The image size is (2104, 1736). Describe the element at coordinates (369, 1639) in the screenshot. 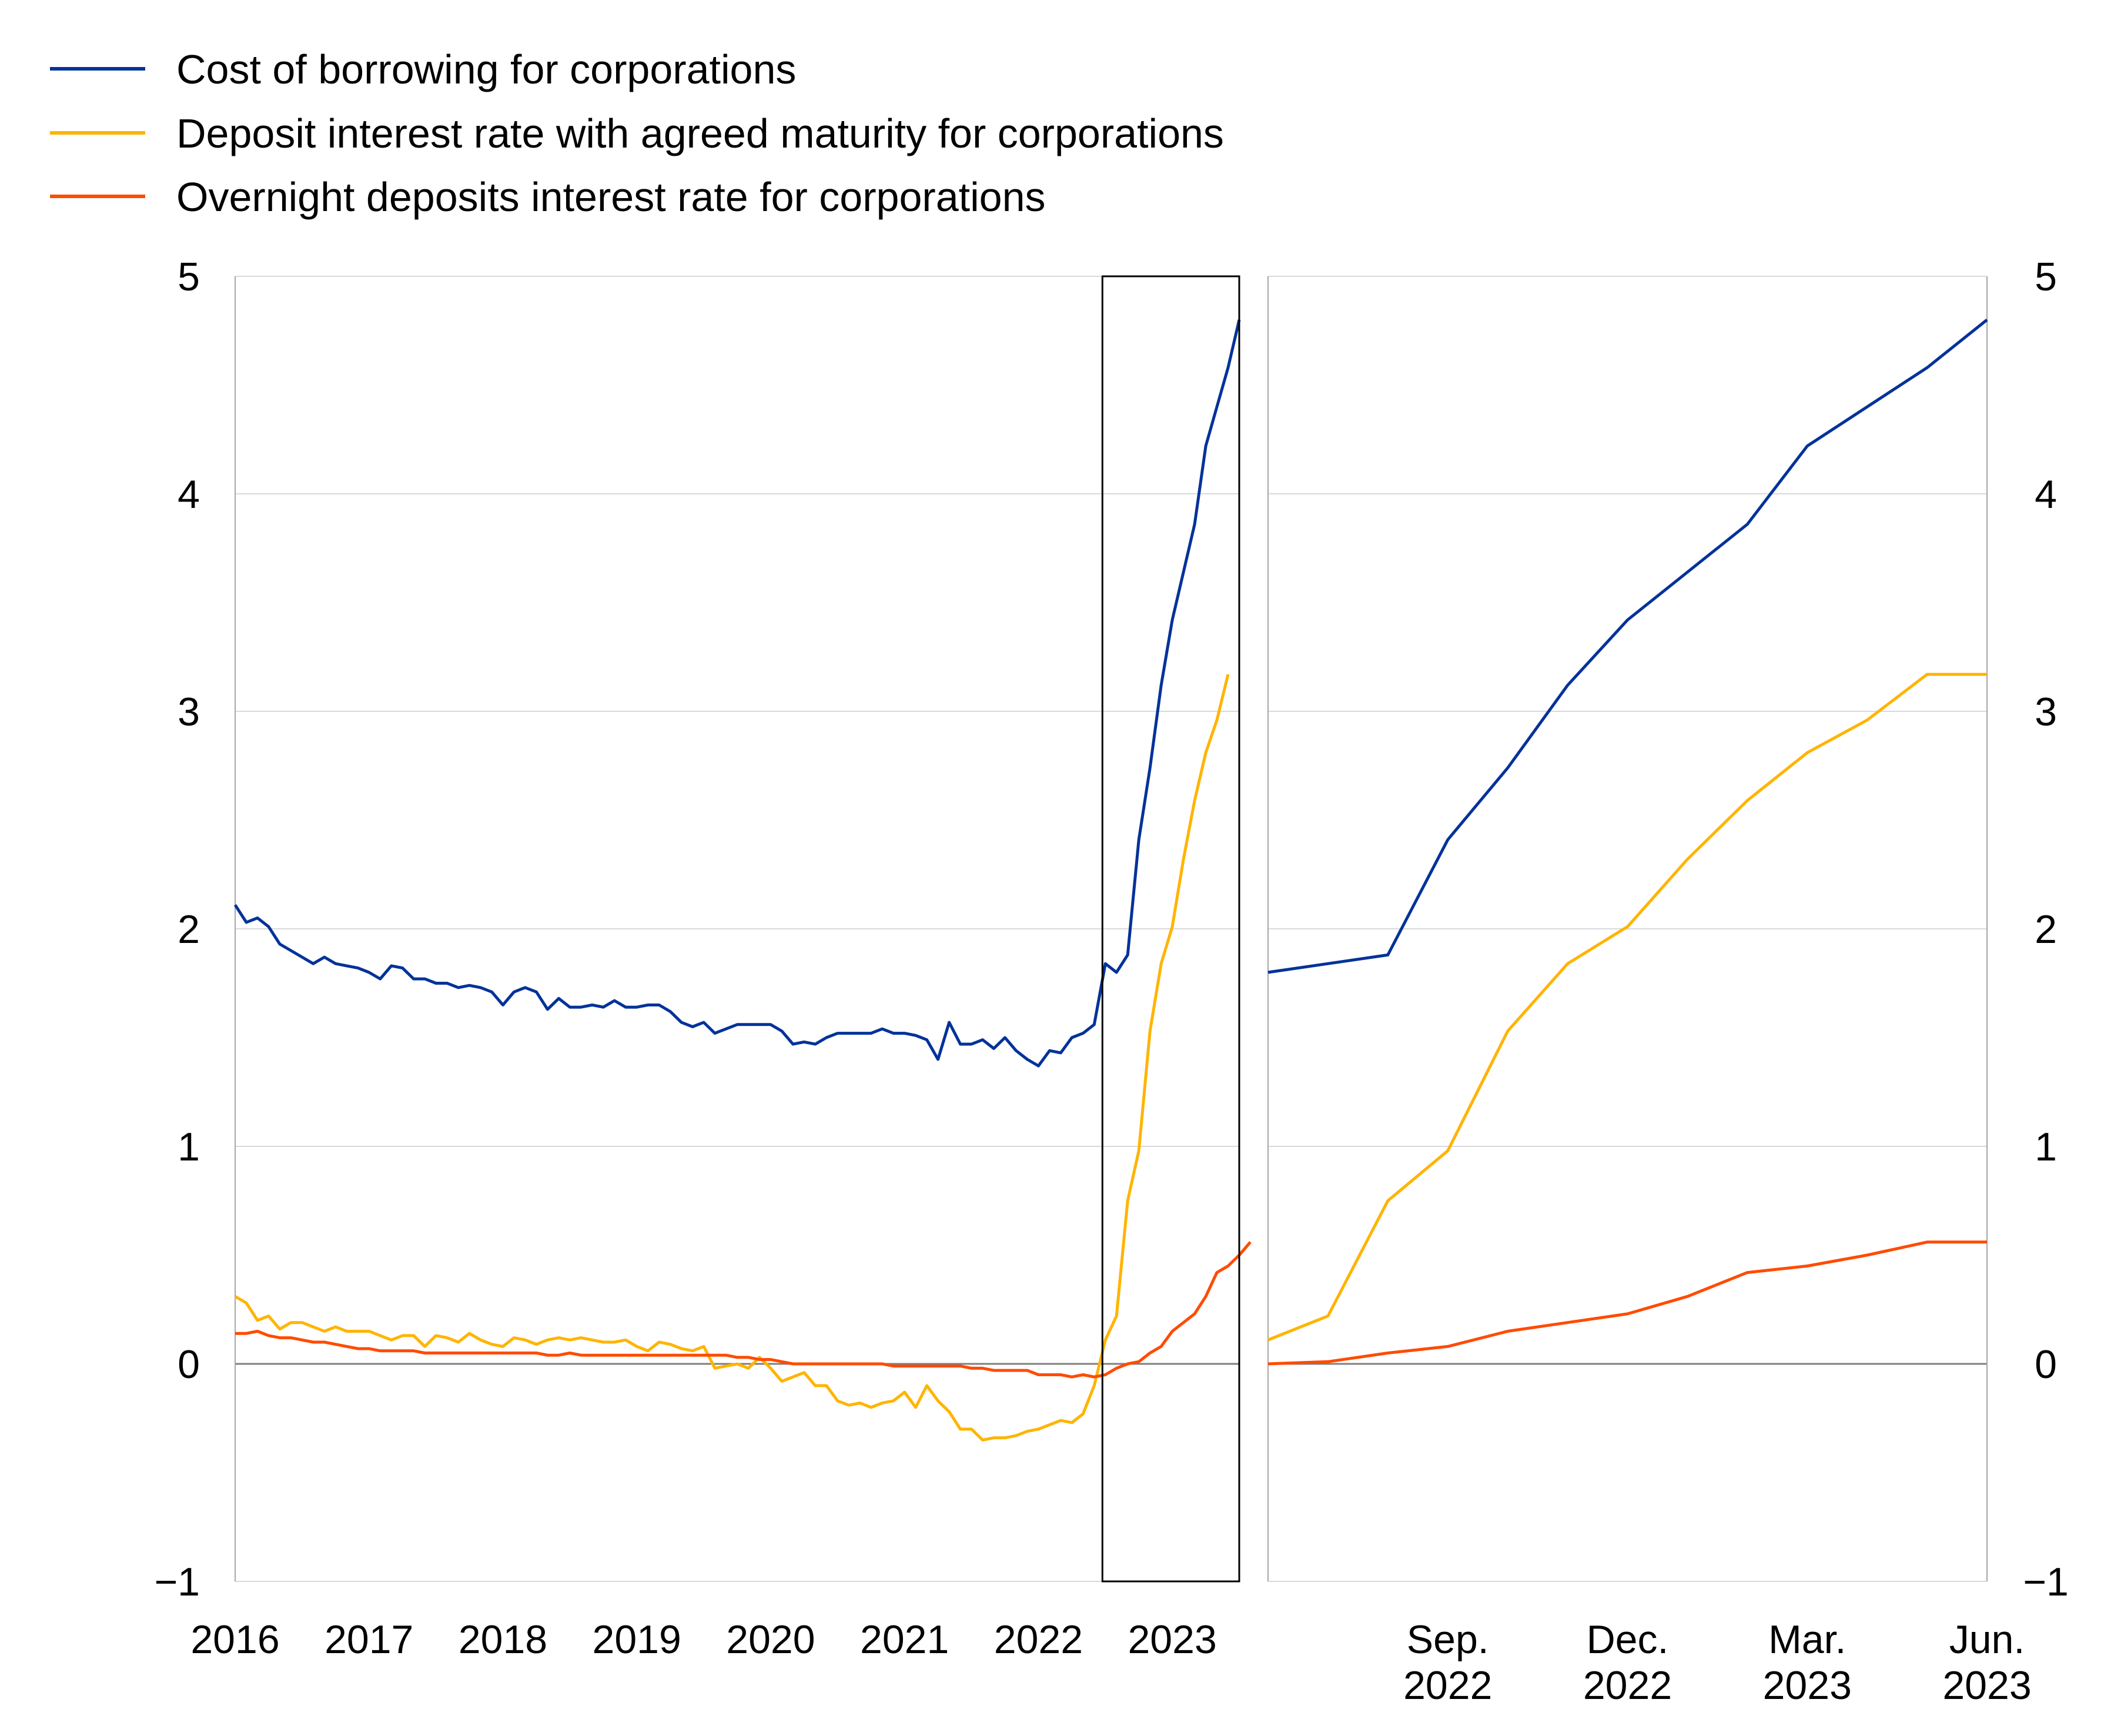

I see `left-x-tick-label-2017: 2017` at that location.